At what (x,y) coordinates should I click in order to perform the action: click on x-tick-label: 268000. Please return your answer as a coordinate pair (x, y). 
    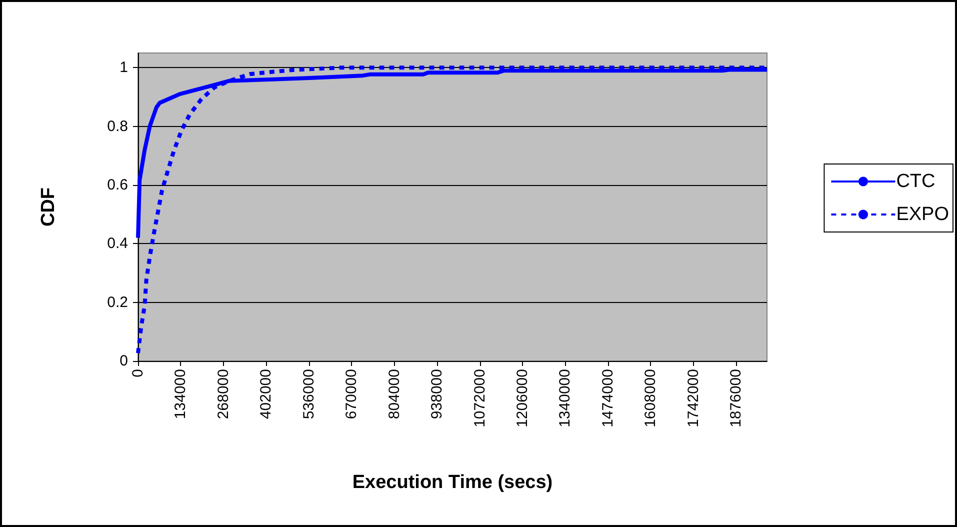
    Looking at the image, I should click on (223, 394).